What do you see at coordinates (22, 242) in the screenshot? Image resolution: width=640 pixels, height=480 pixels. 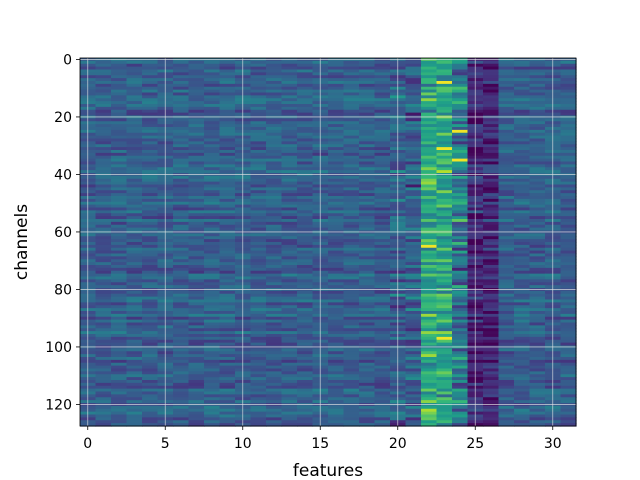 I see `y-axis-label: channels` at bounding box center [22, 242].